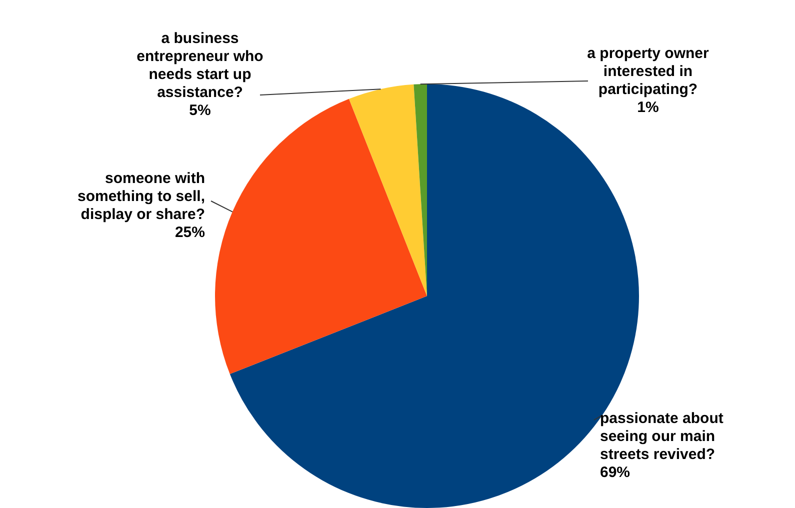 The width and height of the screenshot is (795, 508). What do you see at coordinates (648, 71) in the screenshot?
I see `slice-label: a property owner interested in participating?` at bounding box center [648, 71].